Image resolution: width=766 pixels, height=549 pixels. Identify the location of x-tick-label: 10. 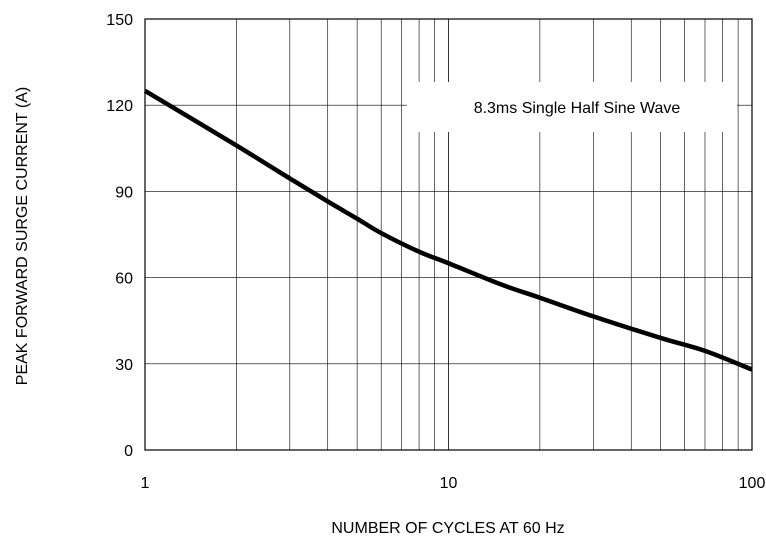
(449, 483).